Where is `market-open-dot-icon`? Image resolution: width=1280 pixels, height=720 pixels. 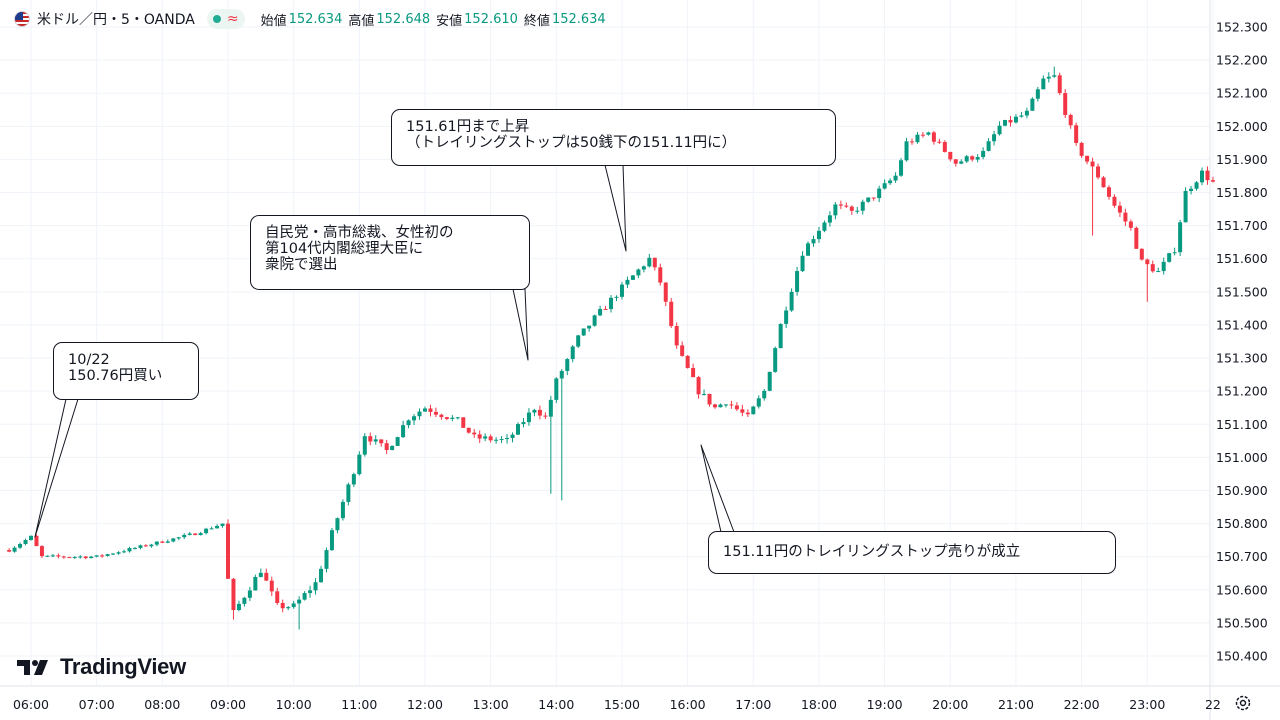 market-open-dot-icon is located at coordinates (216, 19).